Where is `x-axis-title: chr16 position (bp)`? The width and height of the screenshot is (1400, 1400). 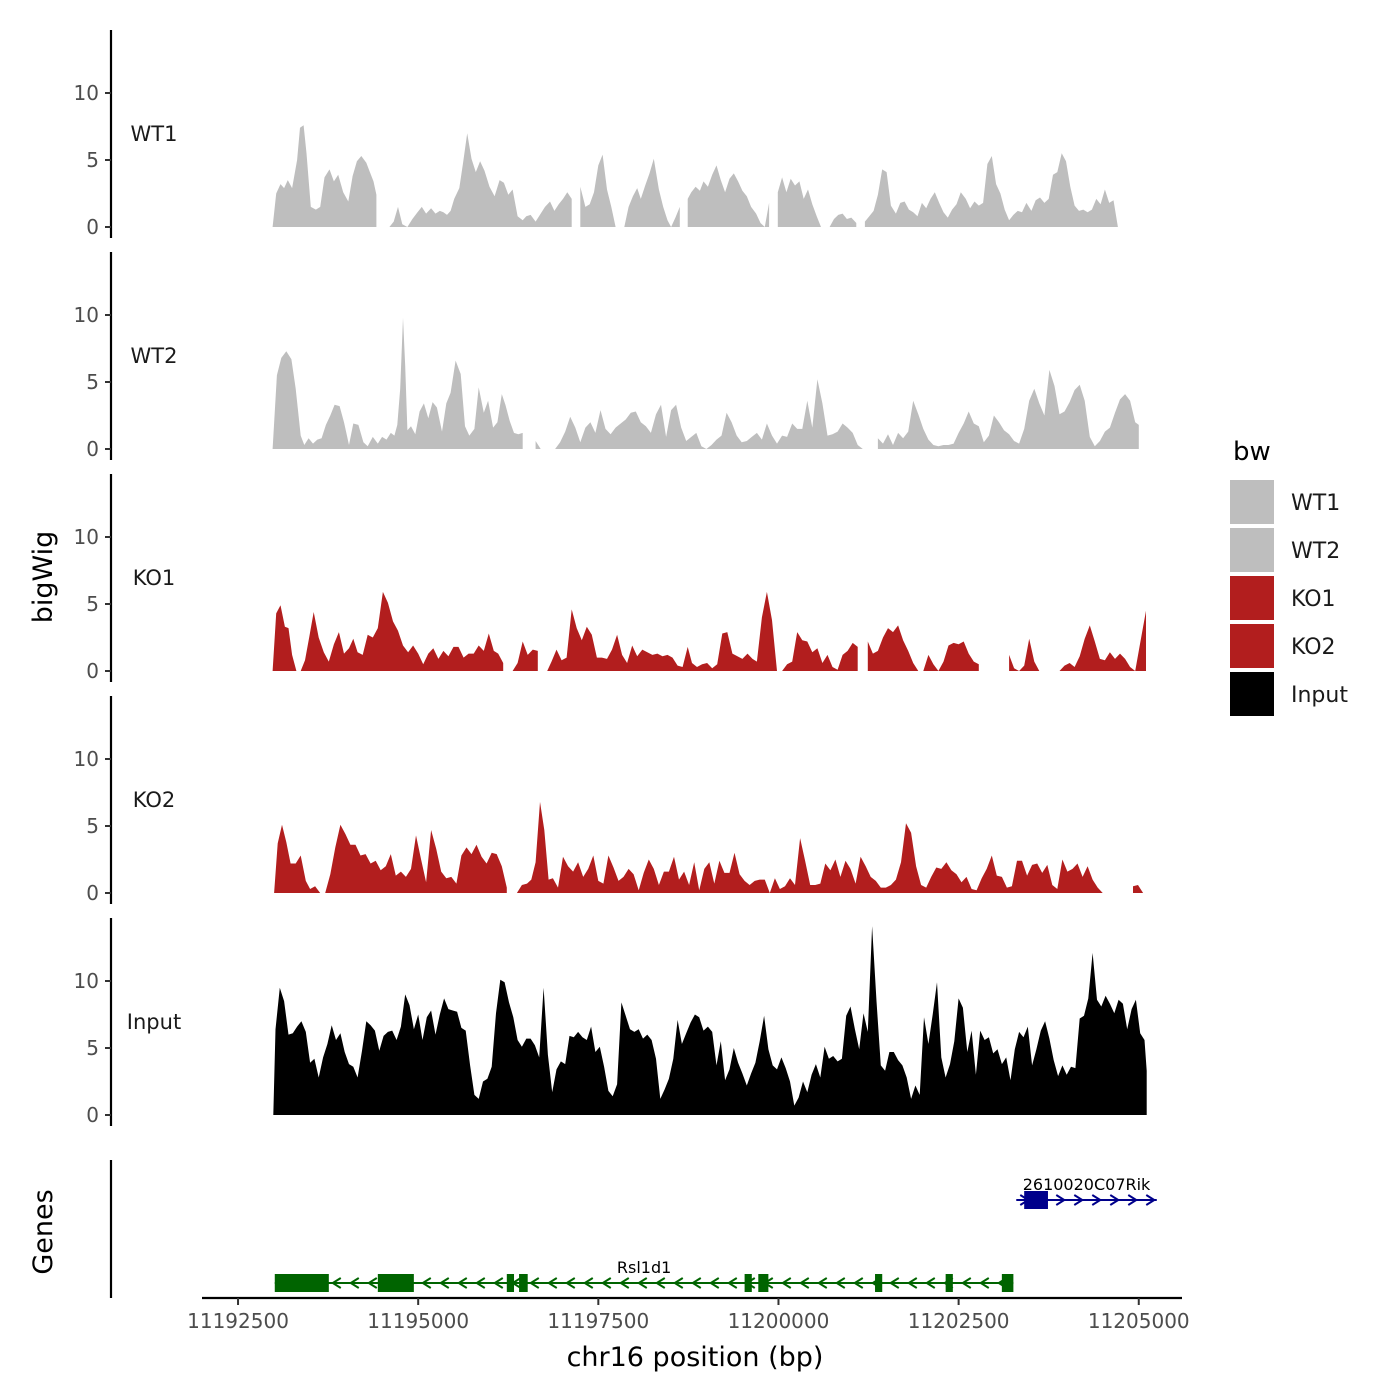 x-axis-title: chr16 position (bp) is located at coordinates (695, 1357).